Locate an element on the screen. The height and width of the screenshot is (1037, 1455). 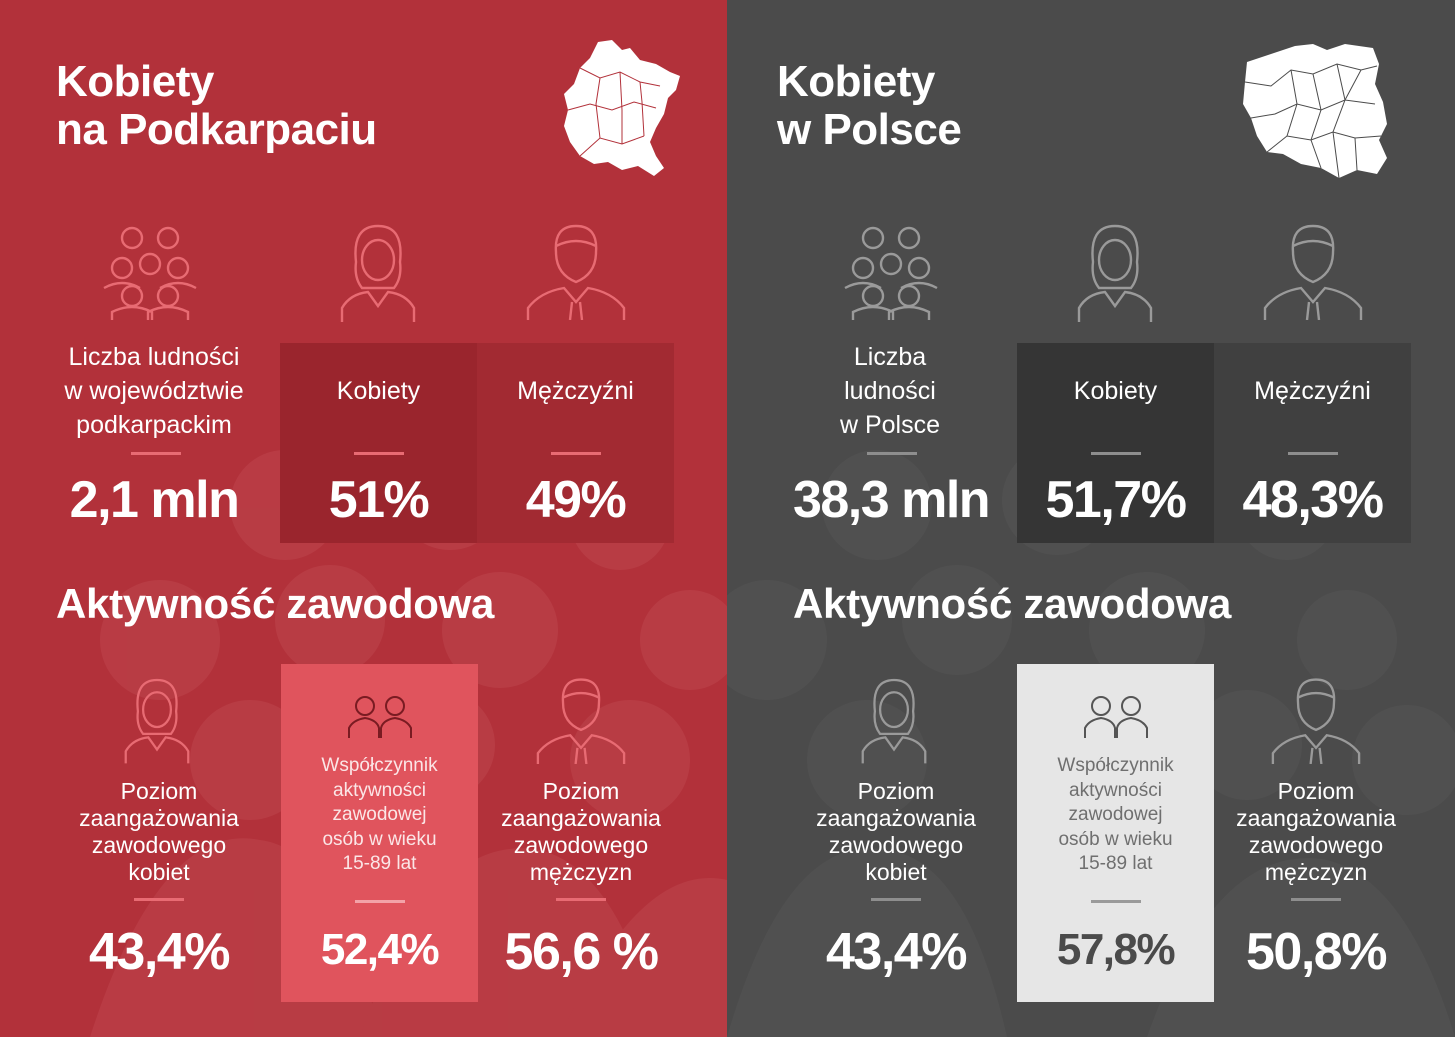
population-label-line: w Polsce is located at coordinates (890, 425).